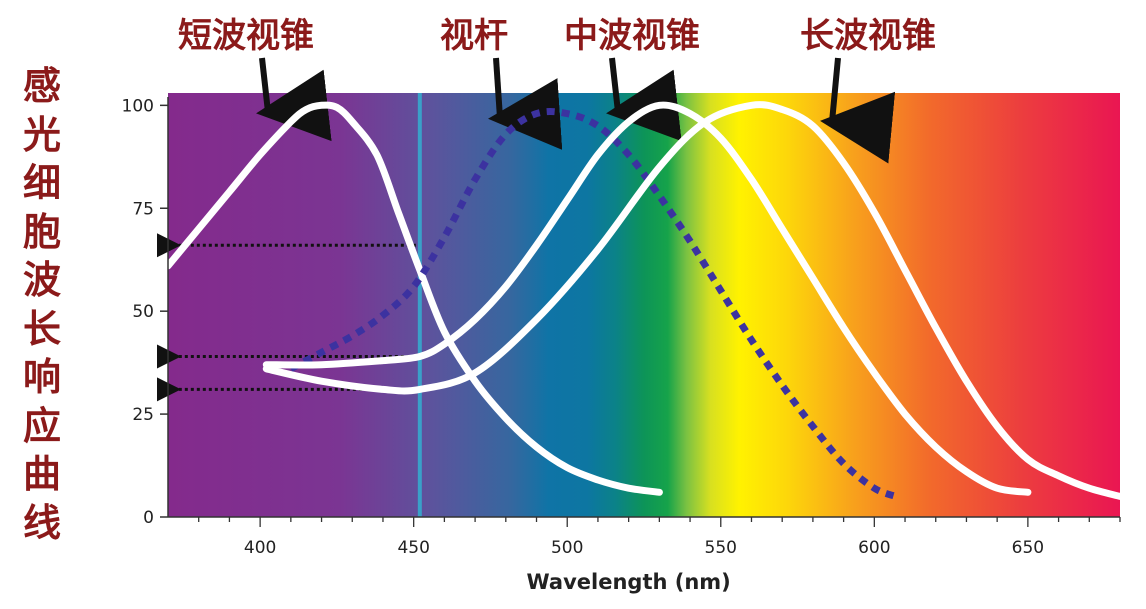  I want to click on x-tick-label: 500, so click(567, 548).